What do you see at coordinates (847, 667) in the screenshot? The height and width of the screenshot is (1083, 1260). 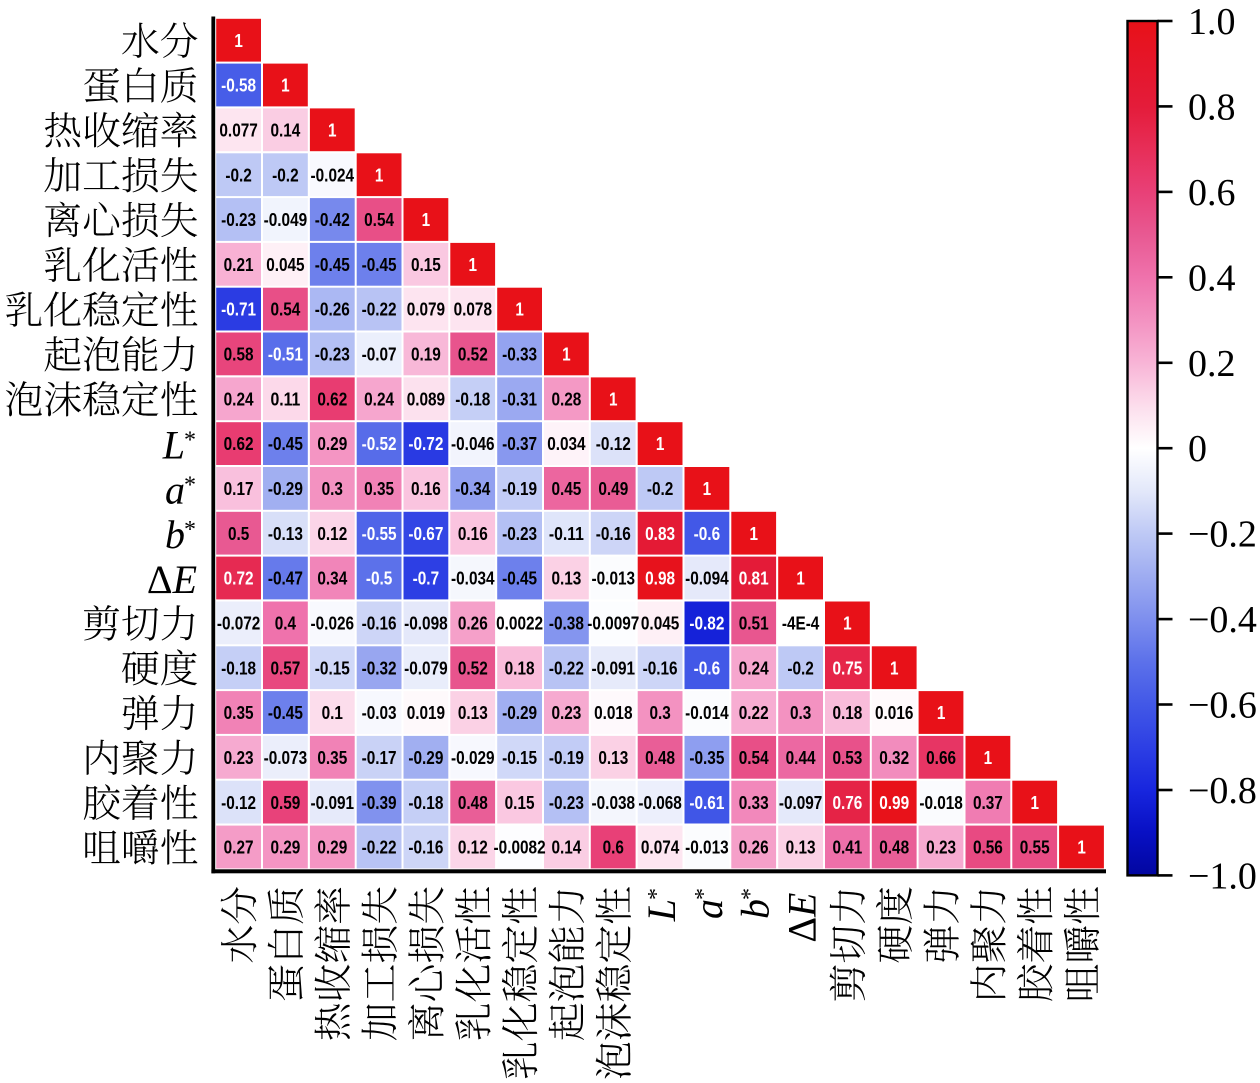 I see `svg-text: 0.75` at bounding box center [847, 667].